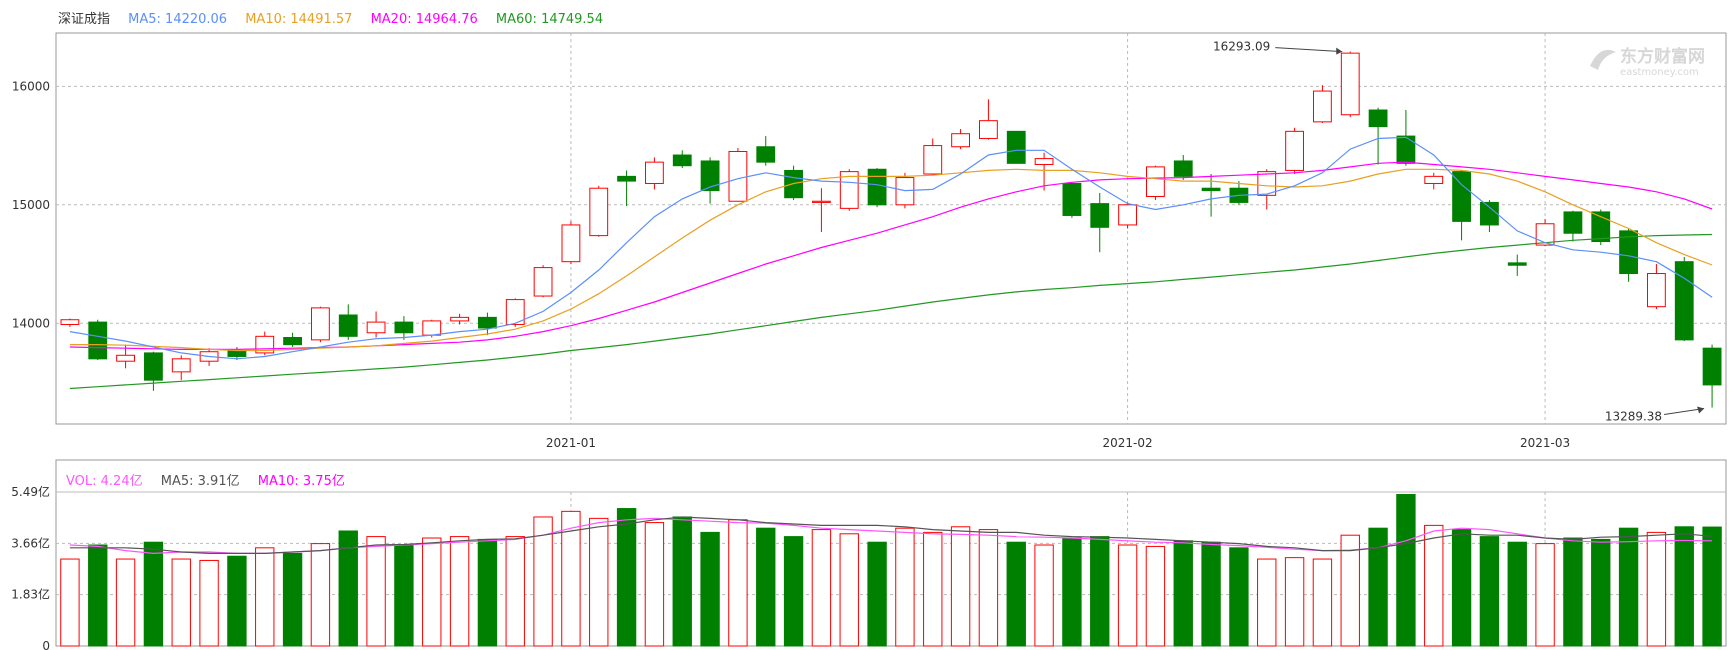 The width and height of the screenshot is (1730, 650). I want to click on high-annotation-arrow, so click(1309, 50).